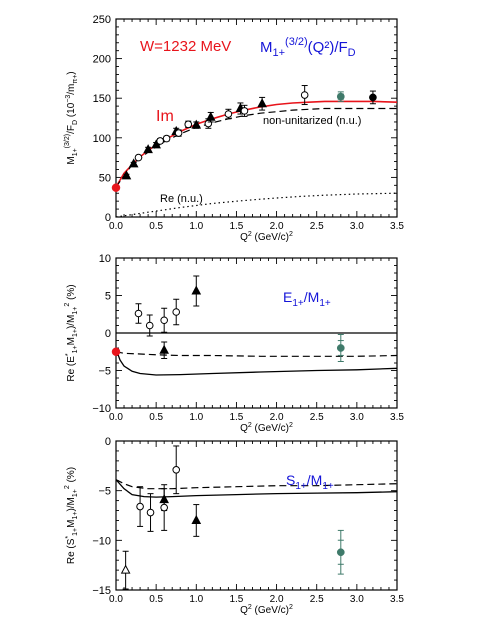 The image size is (491, 635). I want to click on title-sub: D, so click(352, 53).